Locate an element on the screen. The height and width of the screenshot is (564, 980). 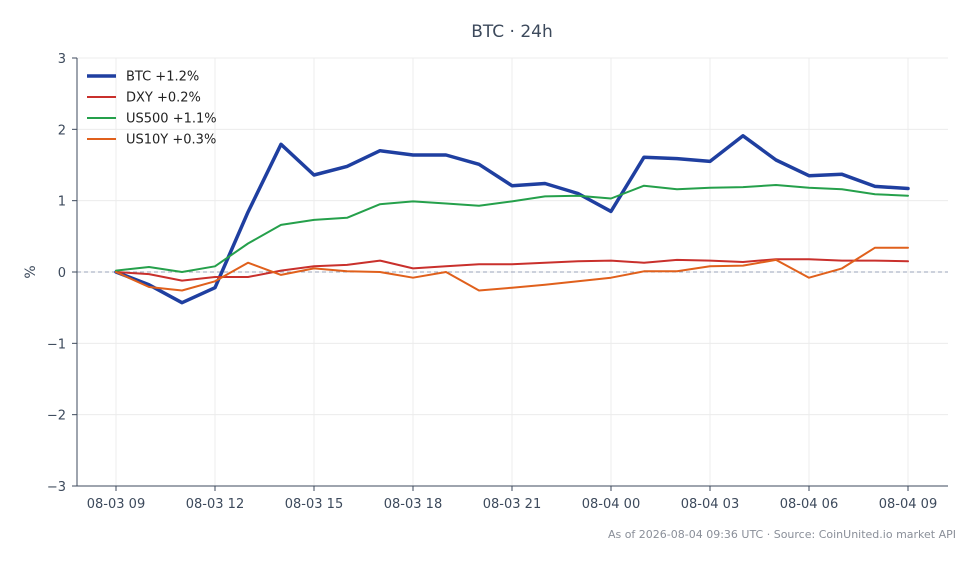
y-tick-label: 0 is located at coordinates (62, 273).